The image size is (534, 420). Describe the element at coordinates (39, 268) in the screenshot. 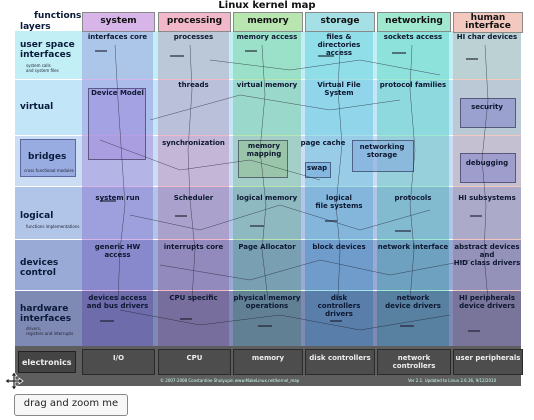

I see `row-label-devices-control: devices control` at that location.